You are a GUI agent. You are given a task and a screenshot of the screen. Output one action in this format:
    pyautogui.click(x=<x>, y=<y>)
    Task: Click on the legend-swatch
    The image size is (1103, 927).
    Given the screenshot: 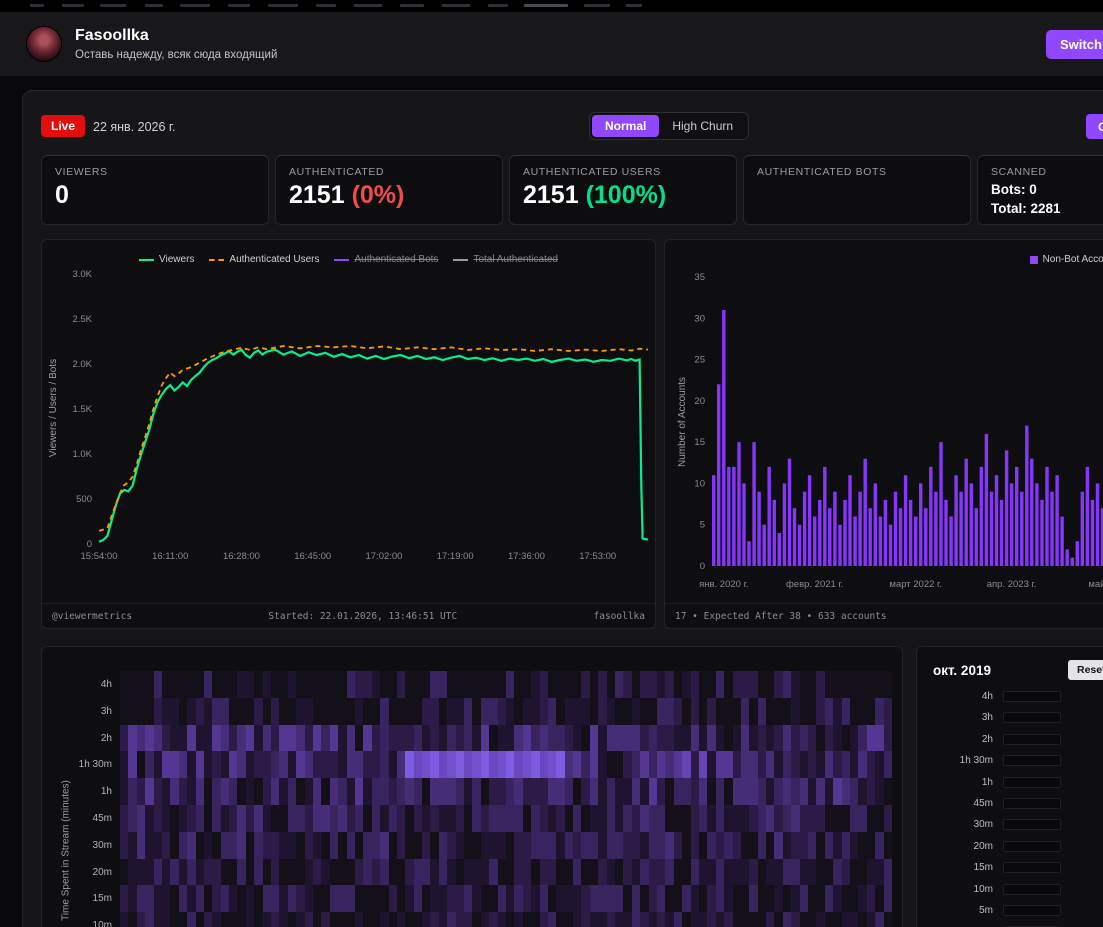 What is the action you would take?
    pyautogui.click(x=342, y=259)
    